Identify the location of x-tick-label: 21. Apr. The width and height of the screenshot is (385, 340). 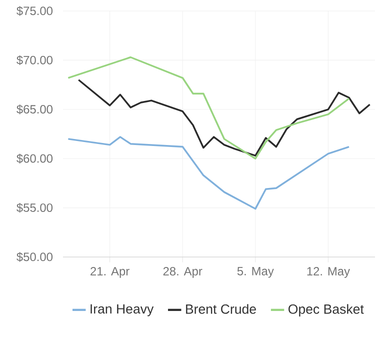
(110, 272).